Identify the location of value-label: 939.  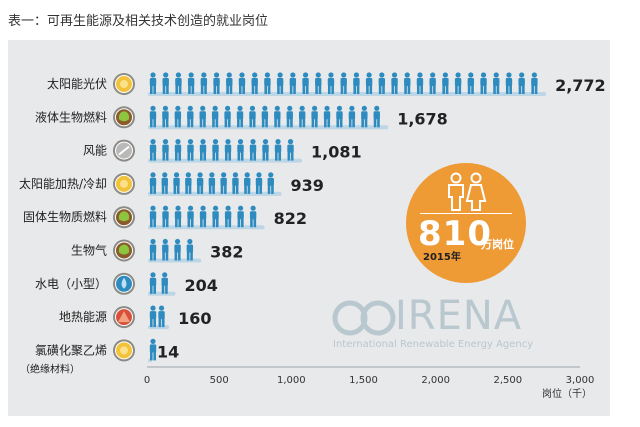
(307, 185).